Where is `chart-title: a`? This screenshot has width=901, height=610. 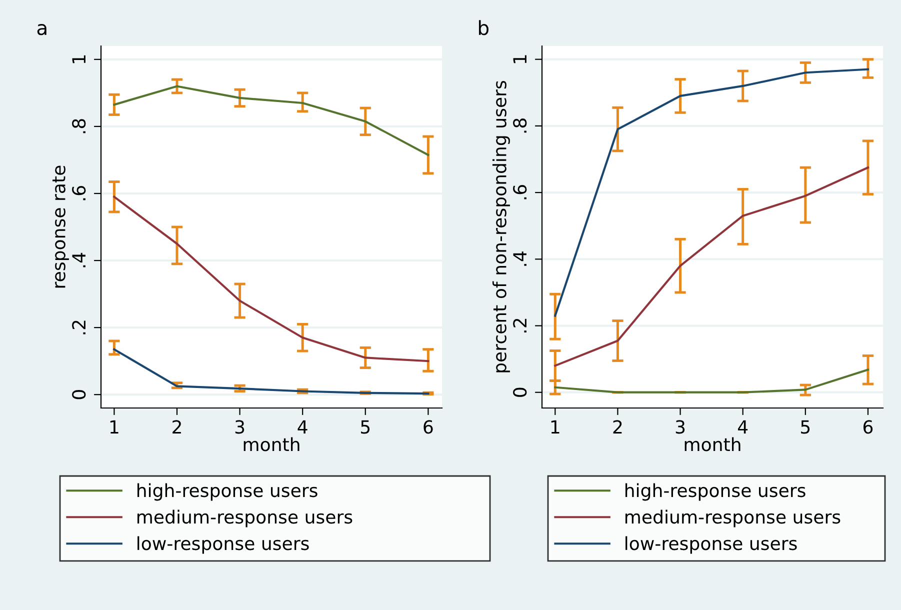
chart-title: a is located at coordinates (41, 30).